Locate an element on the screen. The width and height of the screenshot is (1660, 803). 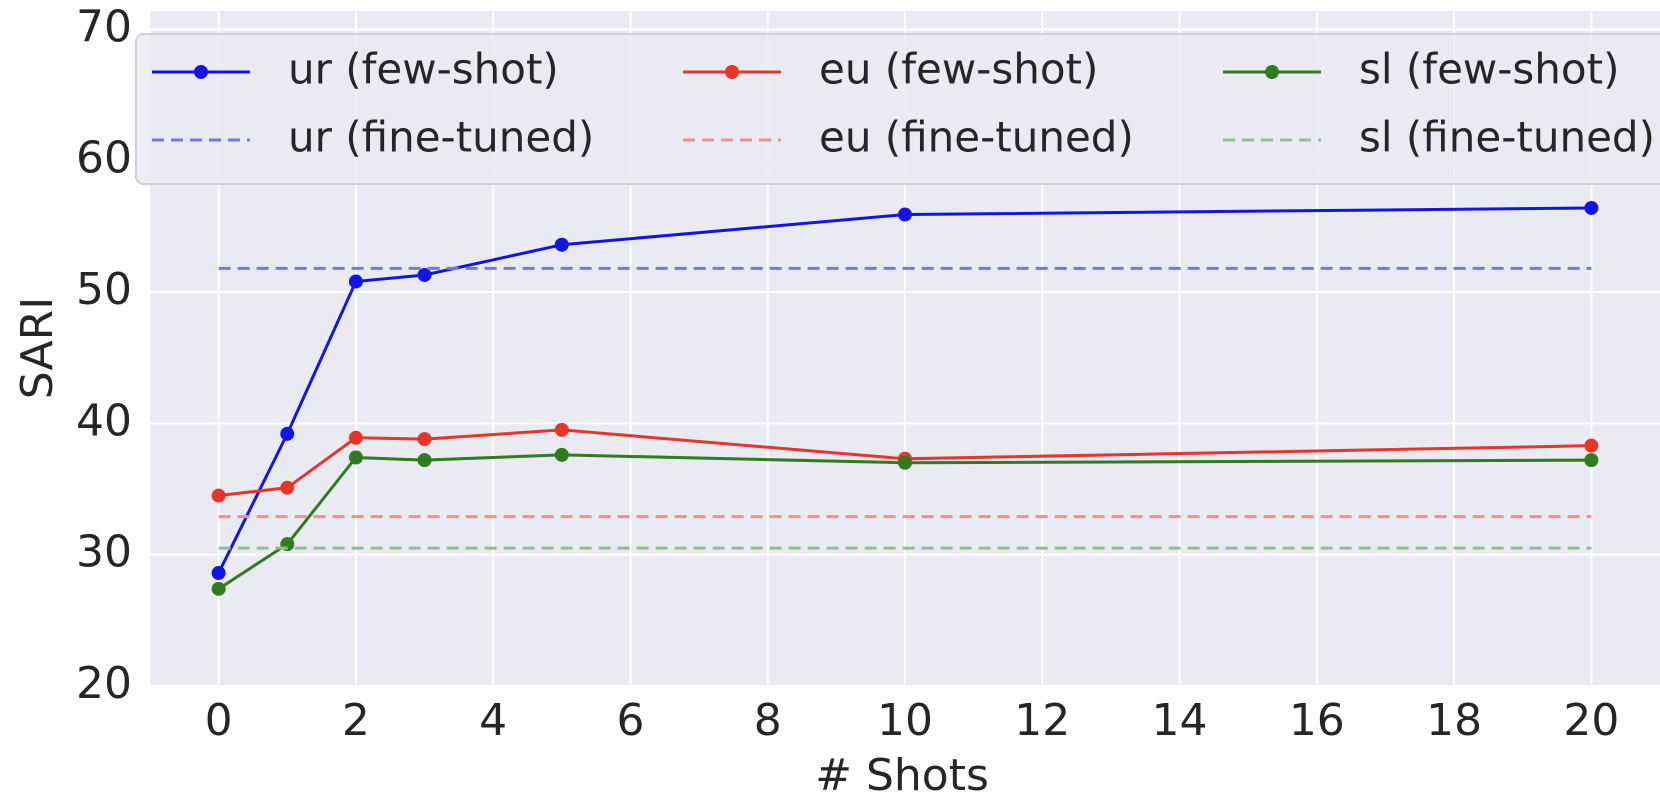
legend-label: eu (few-shot) is located at coordinates (958, 69).